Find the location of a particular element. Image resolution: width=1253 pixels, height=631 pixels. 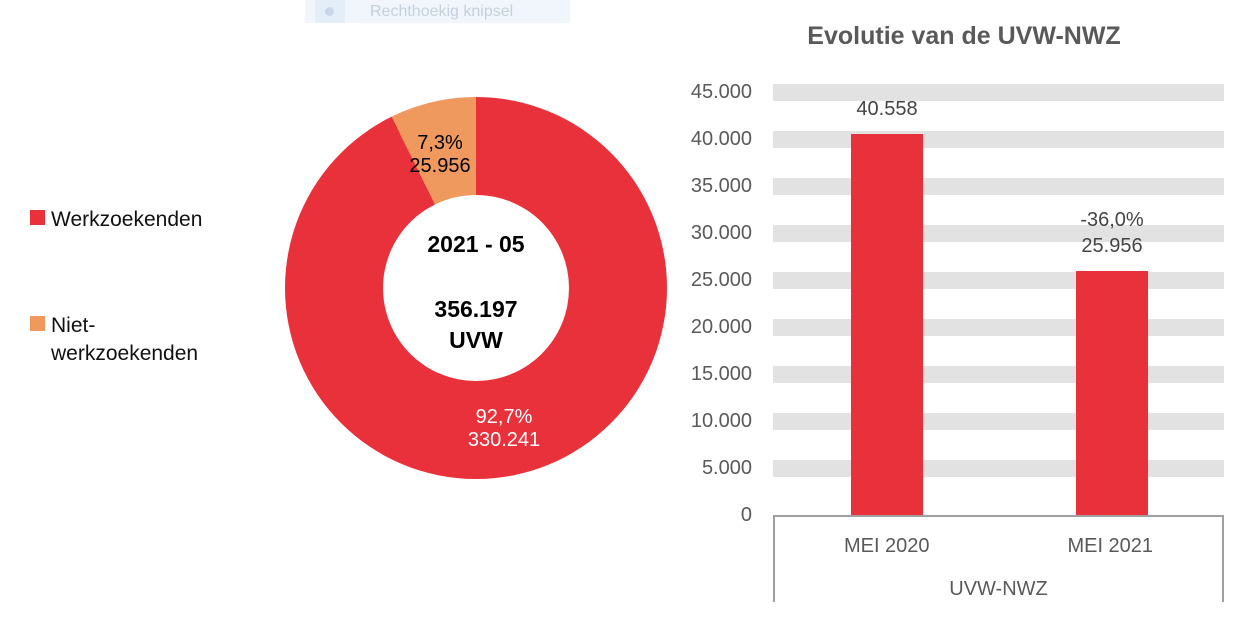

y-axis-tick-label: 20.000 is located at coordinates (721, 327).